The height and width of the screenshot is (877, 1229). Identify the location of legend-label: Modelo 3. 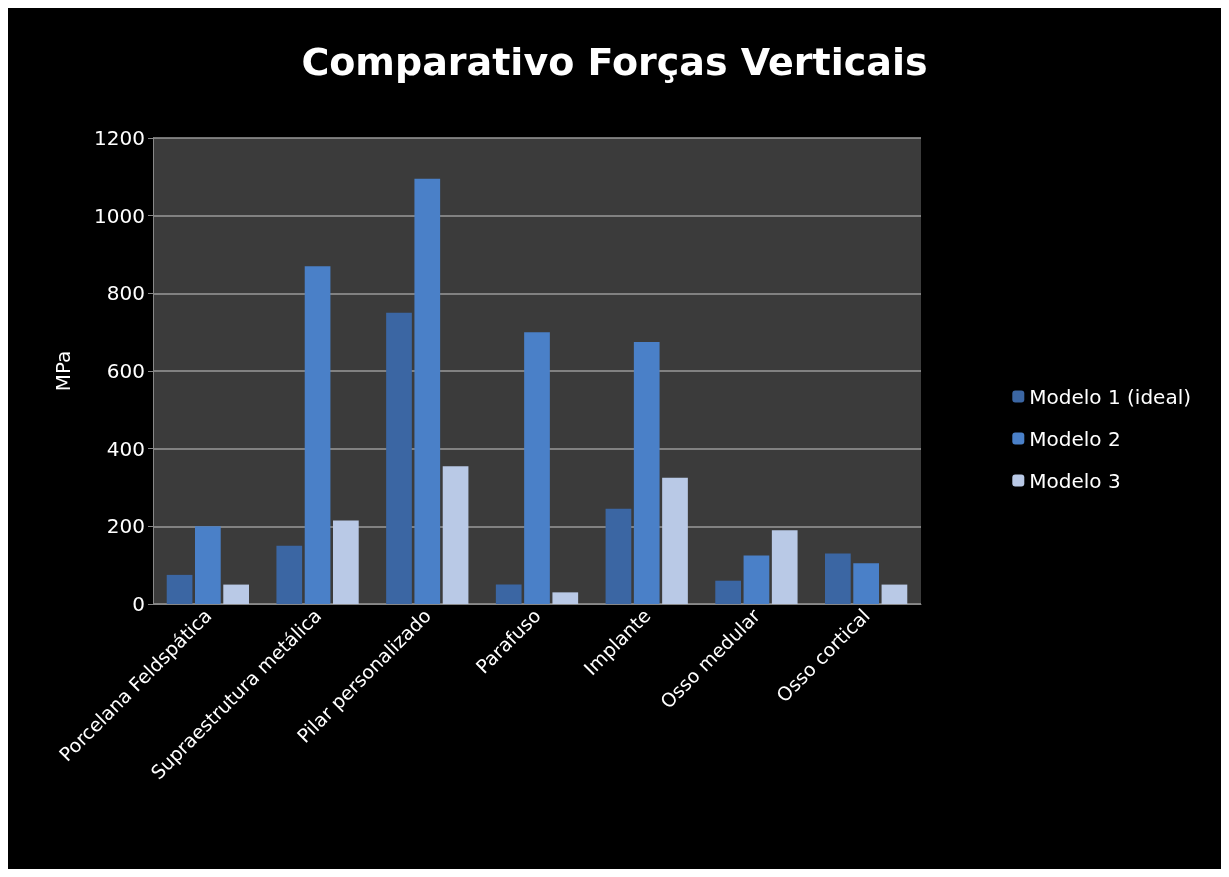
(1075, 480).